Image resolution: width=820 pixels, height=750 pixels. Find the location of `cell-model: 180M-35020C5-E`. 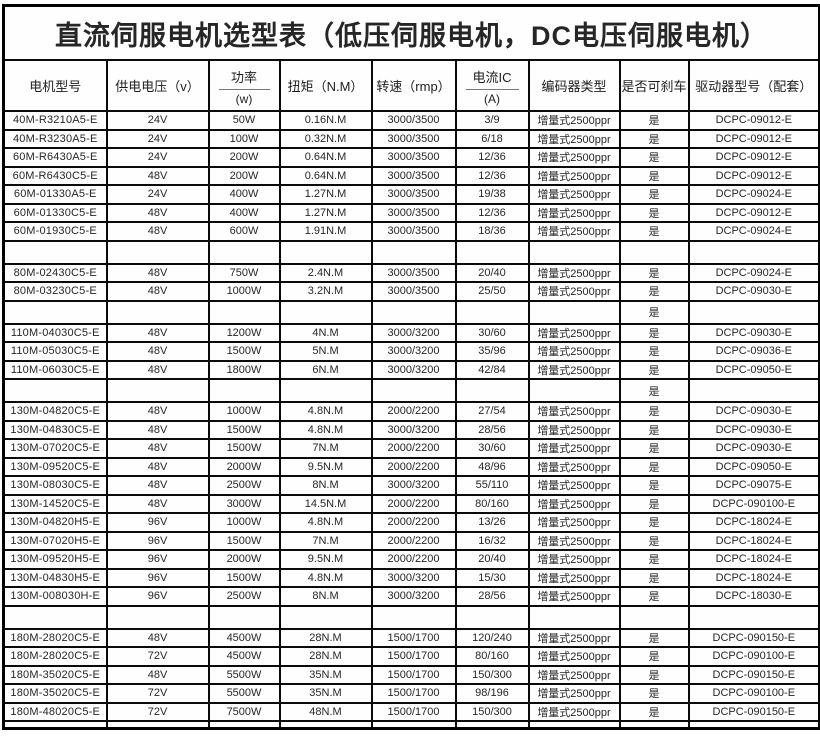

cell-model: 180M-35020C5-E is located at coordinates (55, 693).